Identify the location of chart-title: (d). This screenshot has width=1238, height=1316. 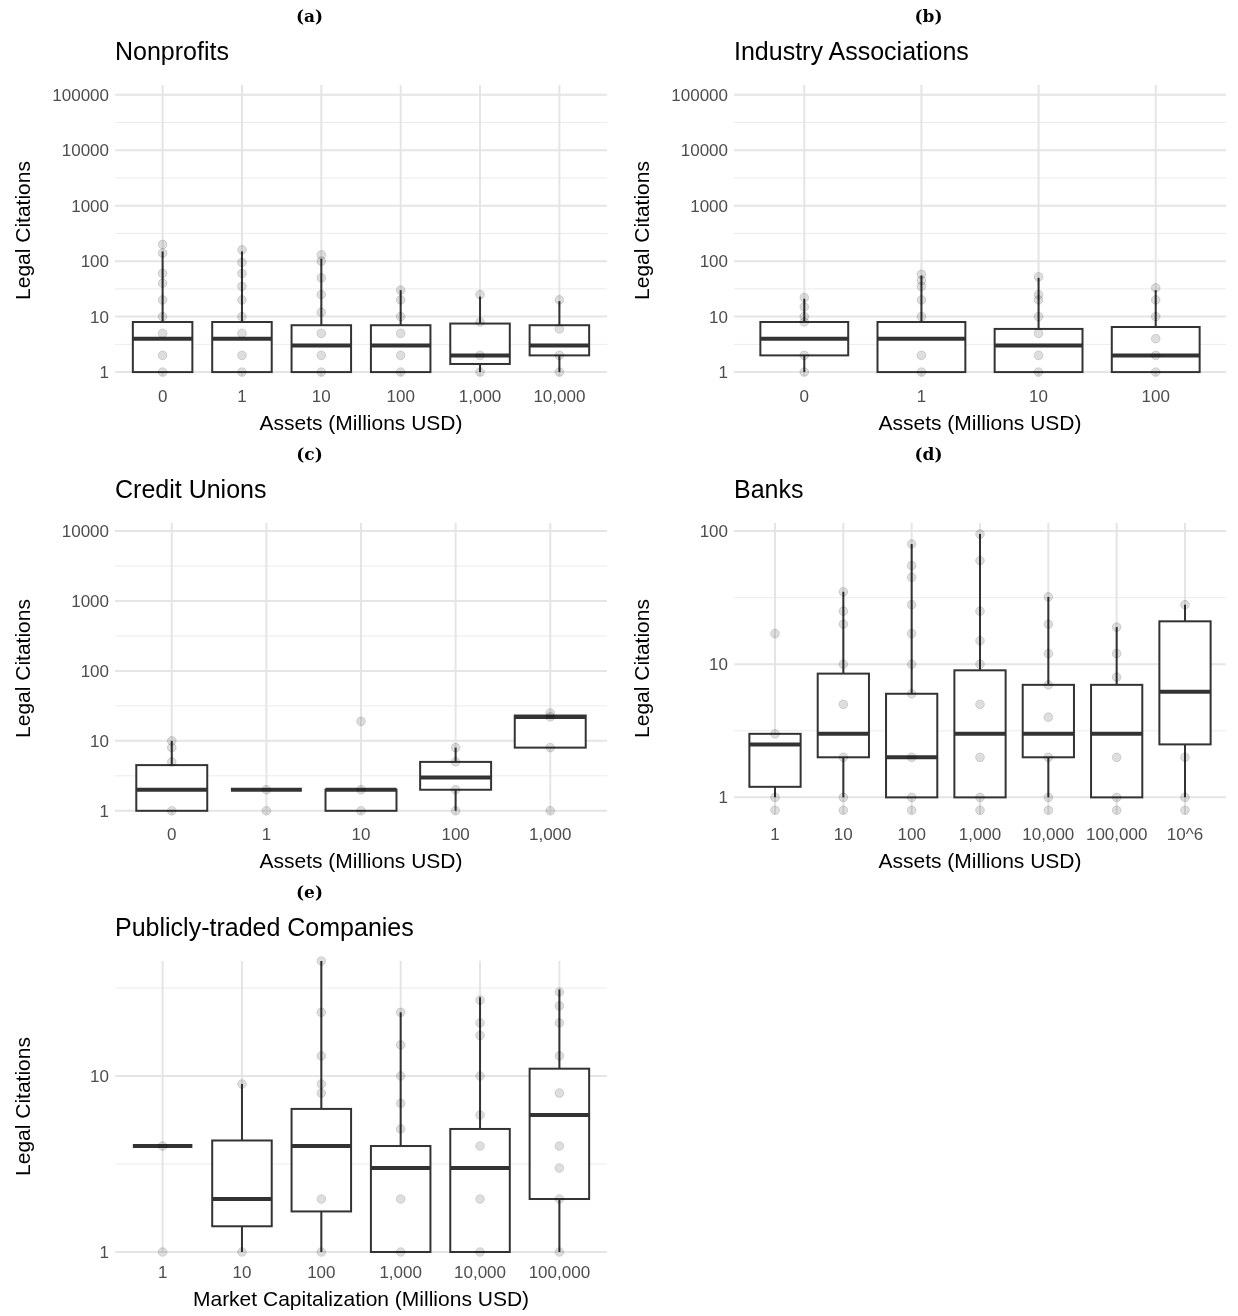
(928, 454).